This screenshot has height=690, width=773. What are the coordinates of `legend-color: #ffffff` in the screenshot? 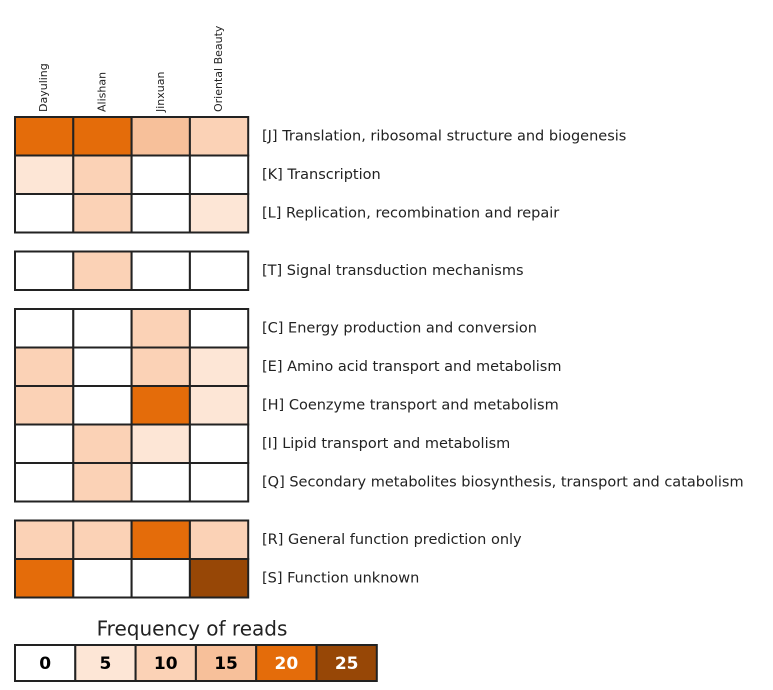 It's located at (45, 664).